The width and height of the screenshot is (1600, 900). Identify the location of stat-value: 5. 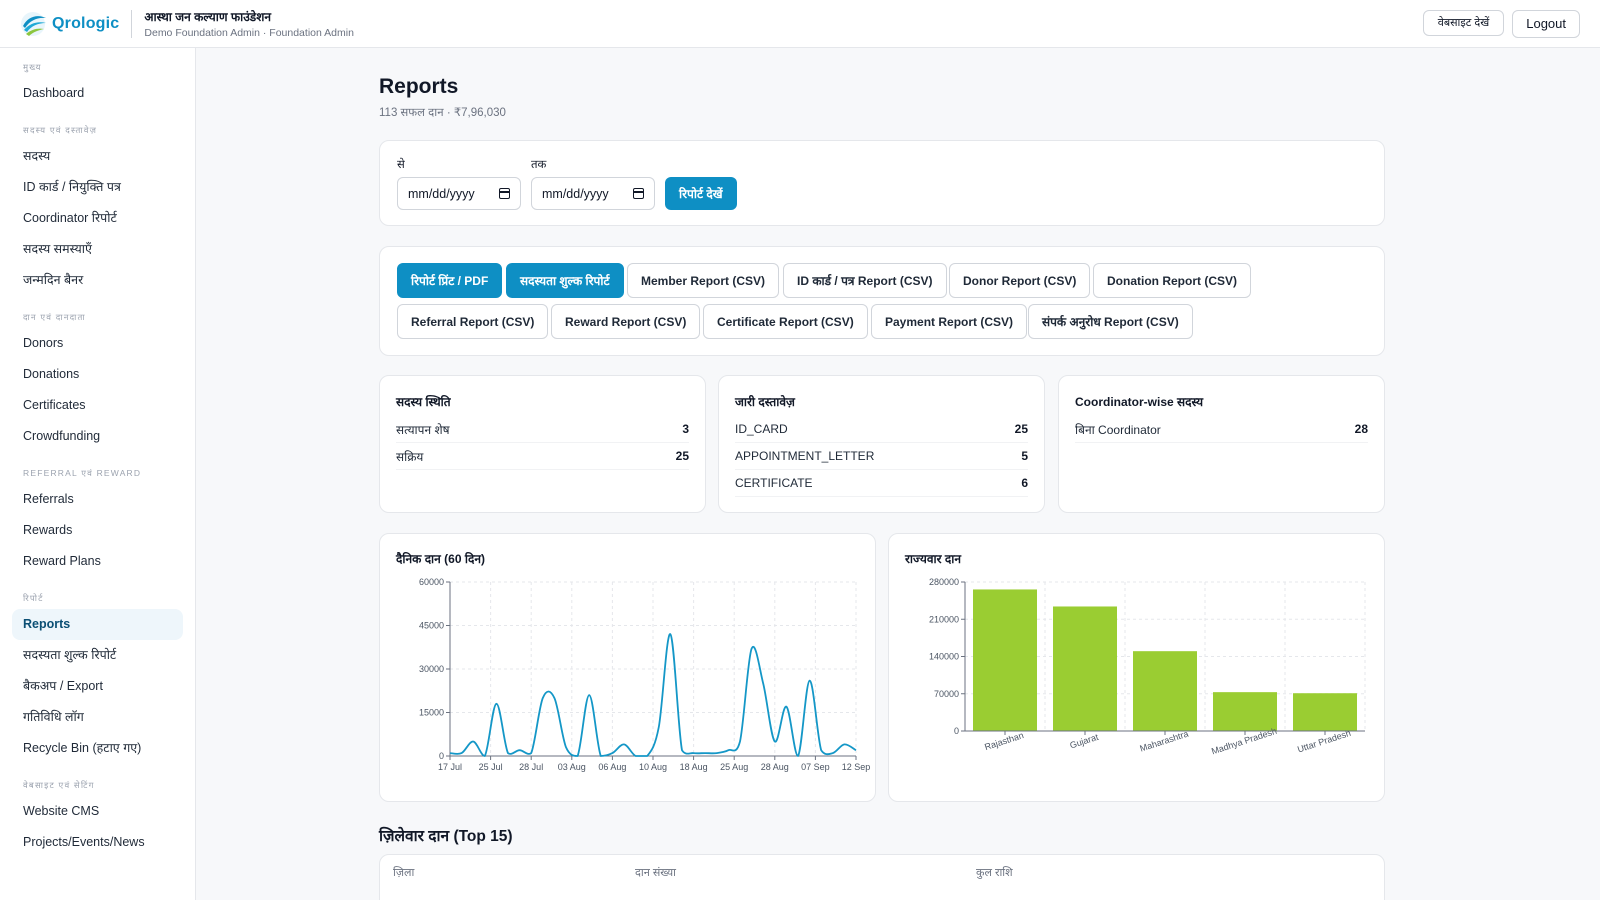
(1024, 456).